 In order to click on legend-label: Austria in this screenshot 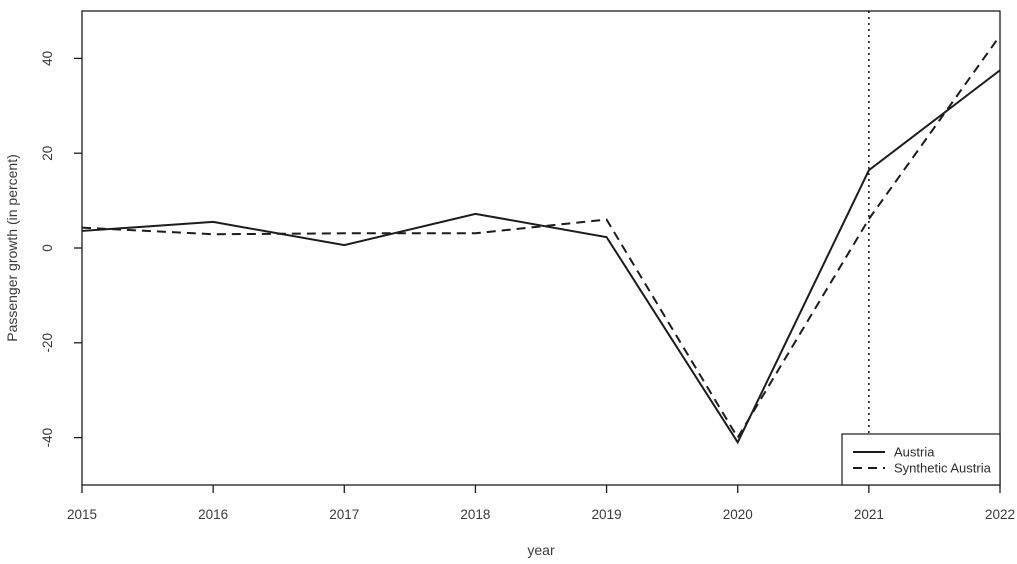, I will do `click(914, 452)`.